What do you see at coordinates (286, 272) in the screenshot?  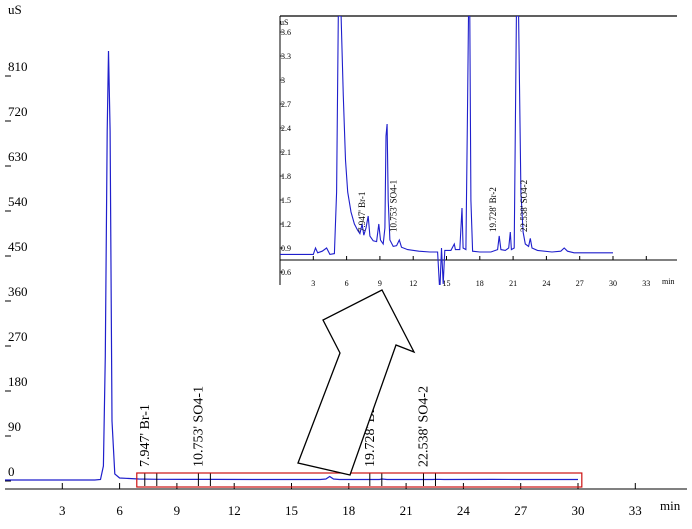 I see `inset-y-tick-label: 0.6` at bounding box center [286, 272].